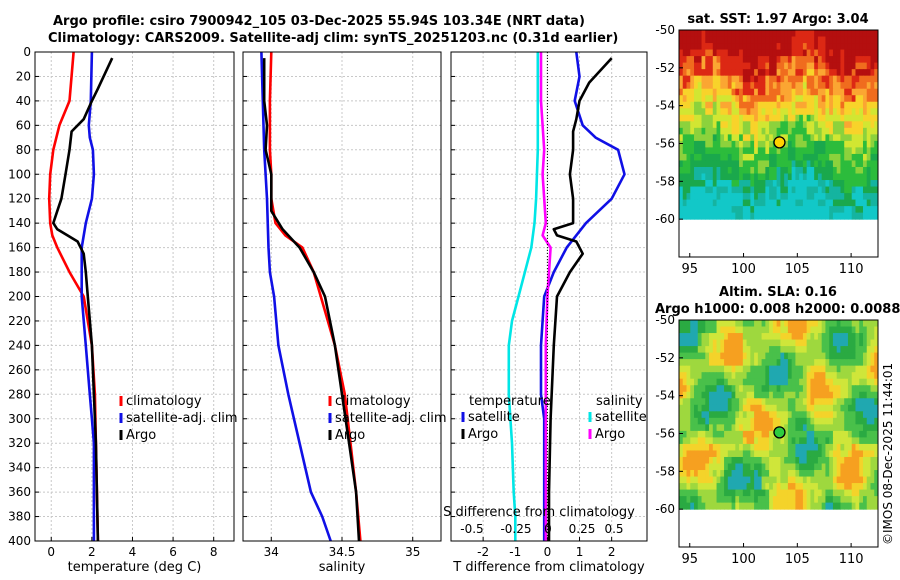  Describe the element at coordinates (539, 512) in the screenshot. I see `secondary-x-axis-label: S difference from climatology` at that location.